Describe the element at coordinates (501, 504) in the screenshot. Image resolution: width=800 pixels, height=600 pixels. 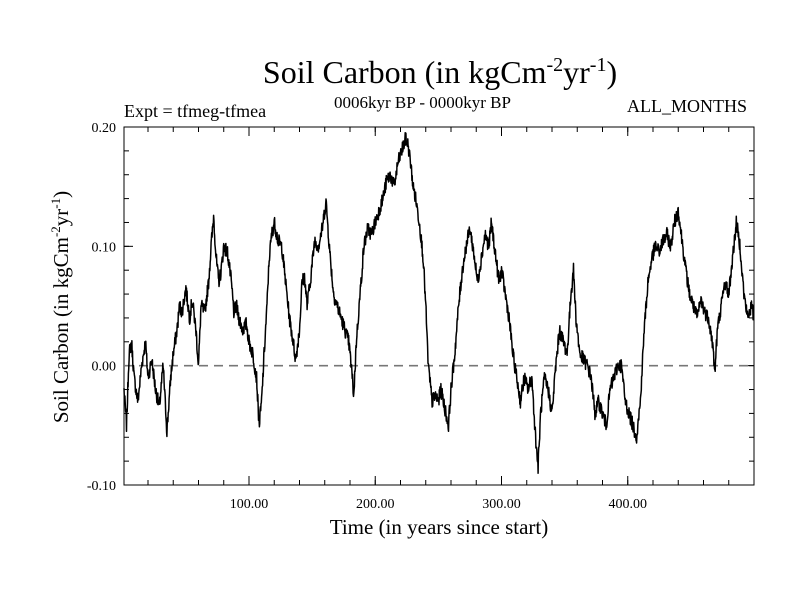
I see `x-tick-label: 300.00` at that location.